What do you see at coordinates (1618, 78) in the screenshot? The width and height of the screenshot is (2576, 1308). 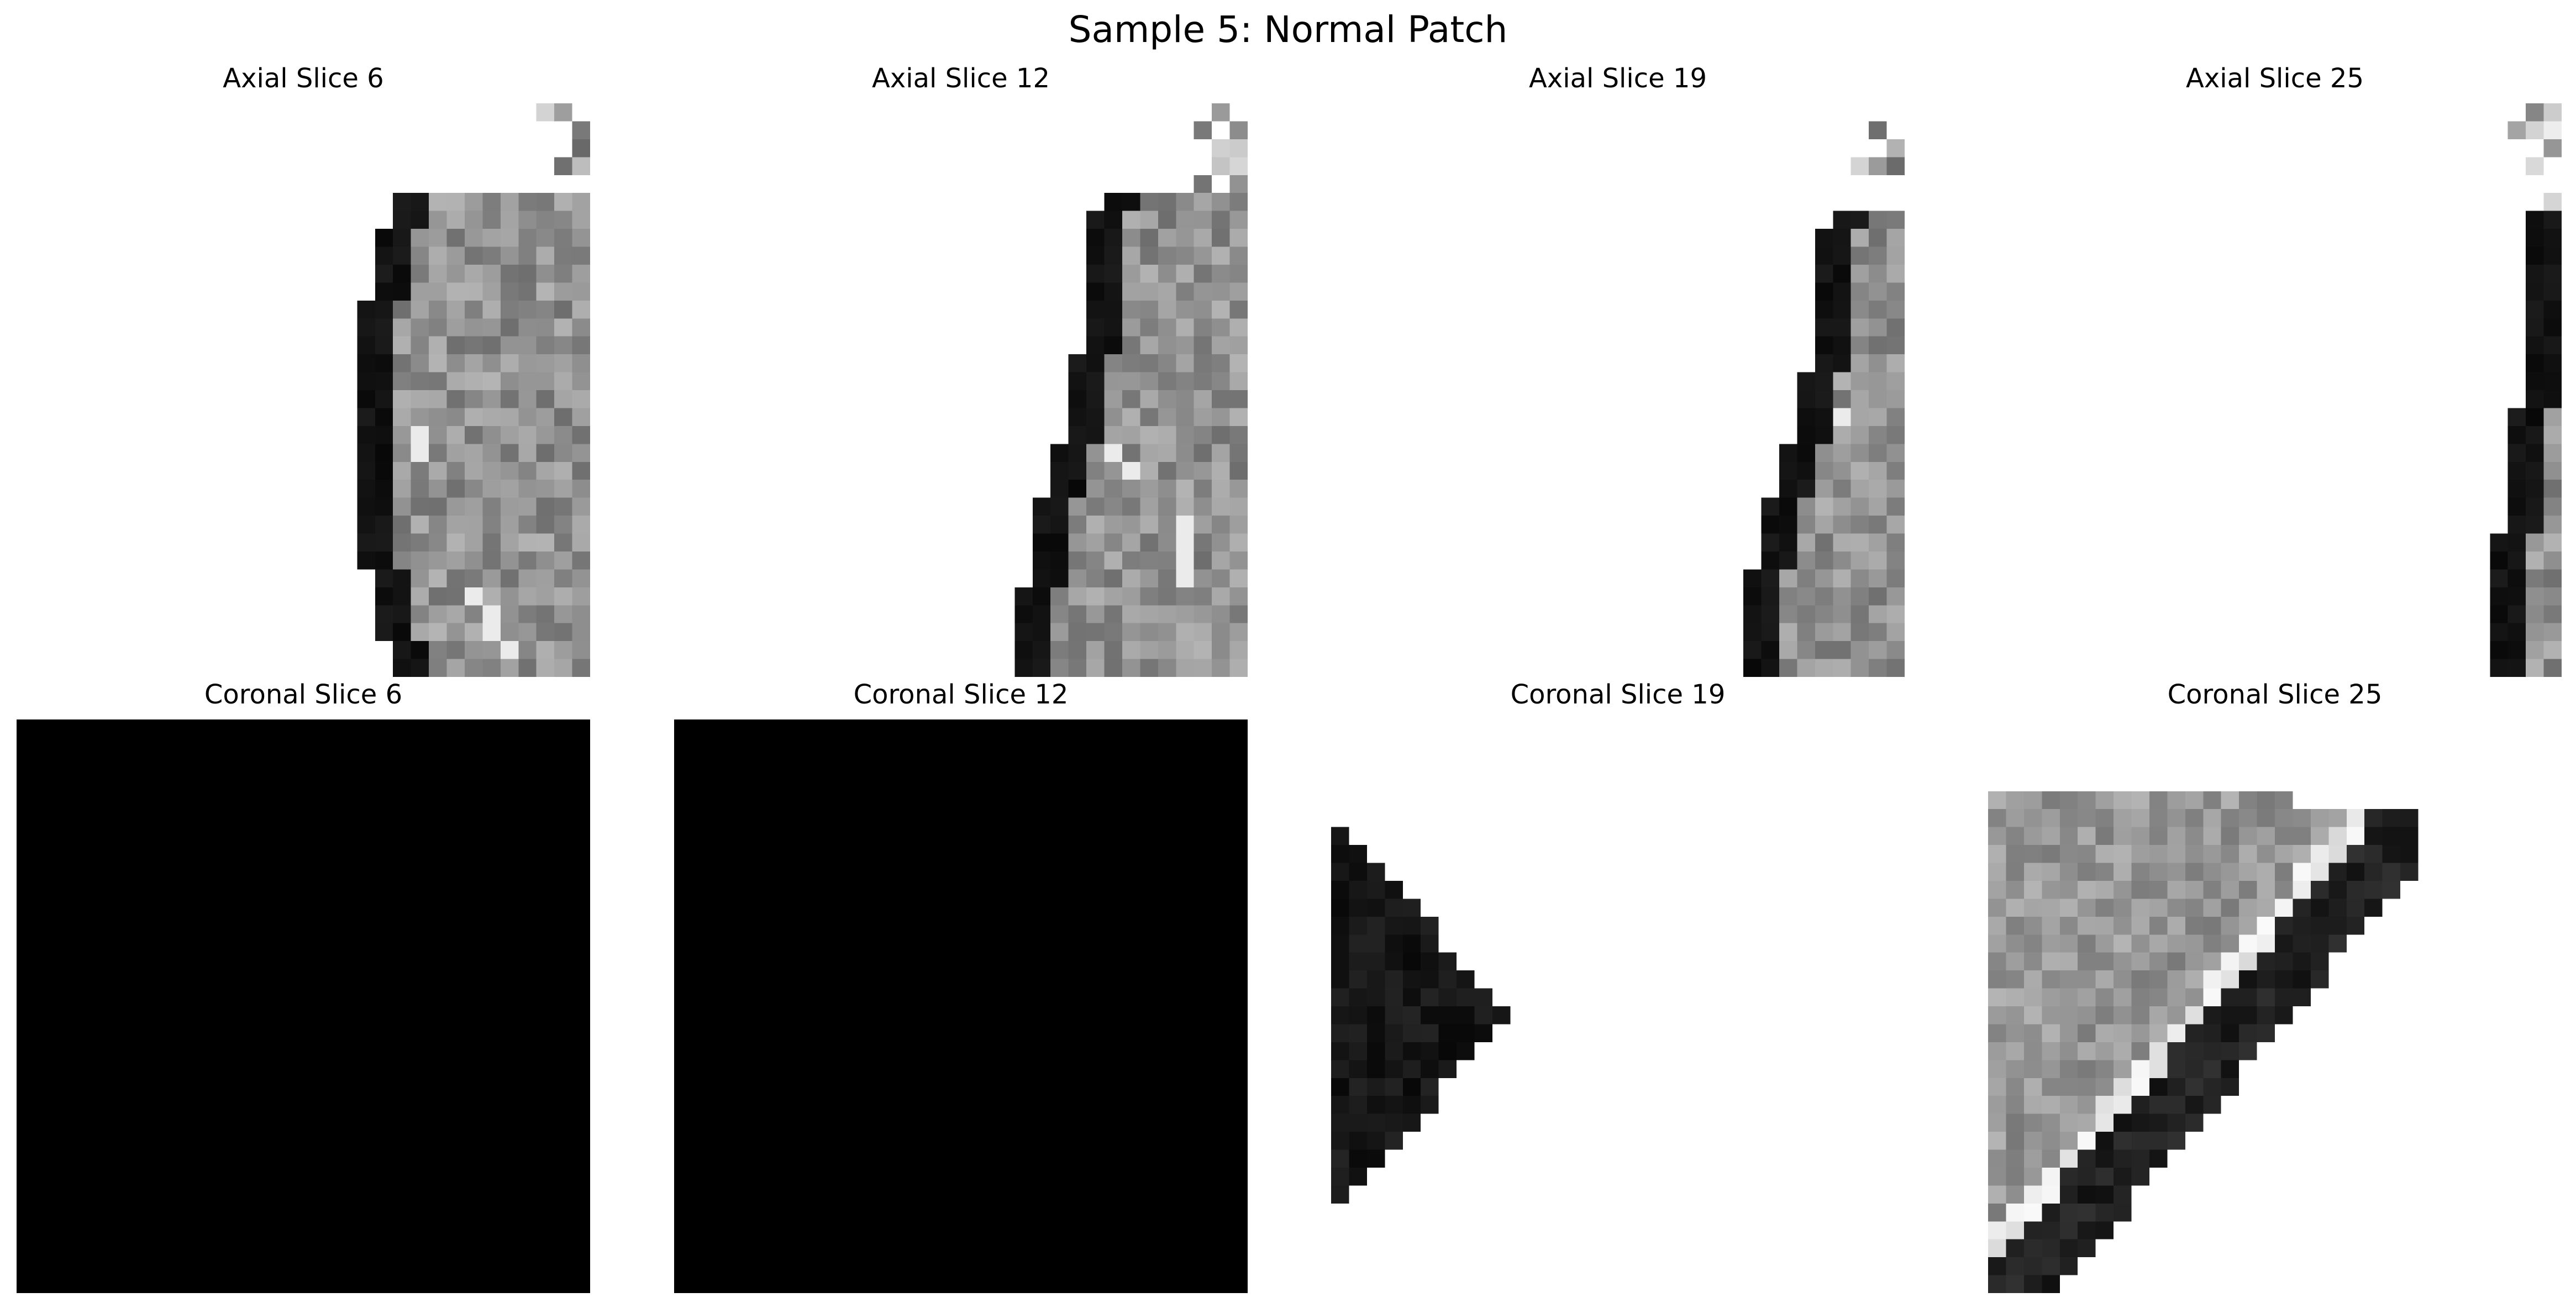 I see `panel-title: Axial Slice 19` at bounding box center [1618, 78].